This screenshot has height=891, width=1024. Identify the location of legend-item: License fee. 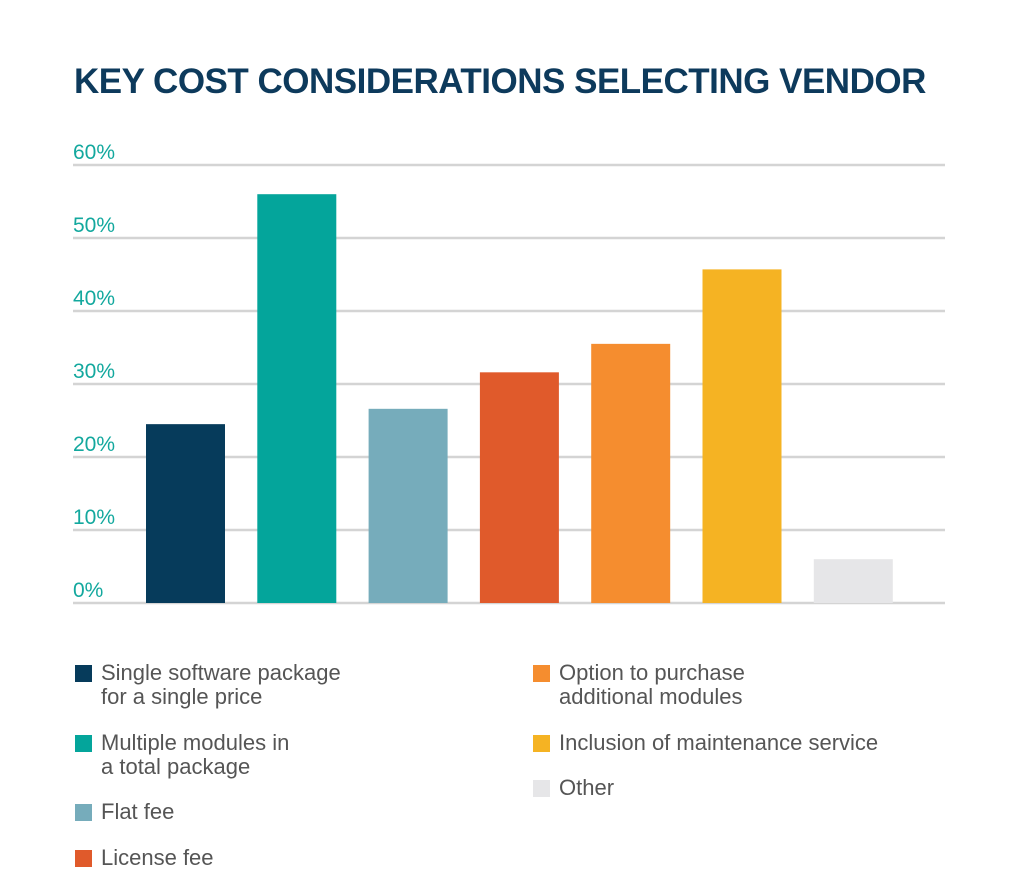
(144, 858).